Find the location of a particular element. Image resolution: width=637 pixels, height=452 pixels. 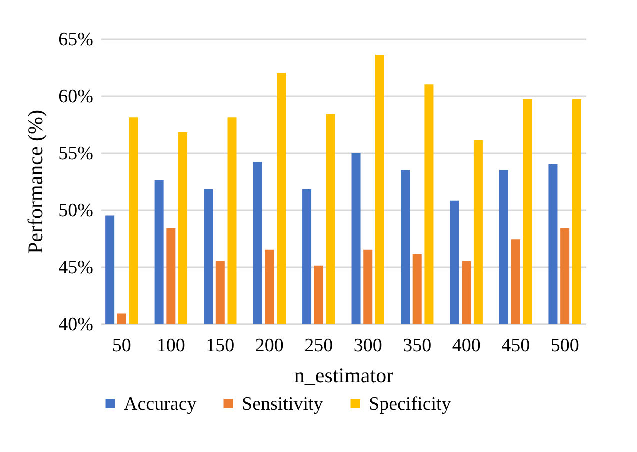

x-axis-title: n_estimator is located at coordinates (344, 376).